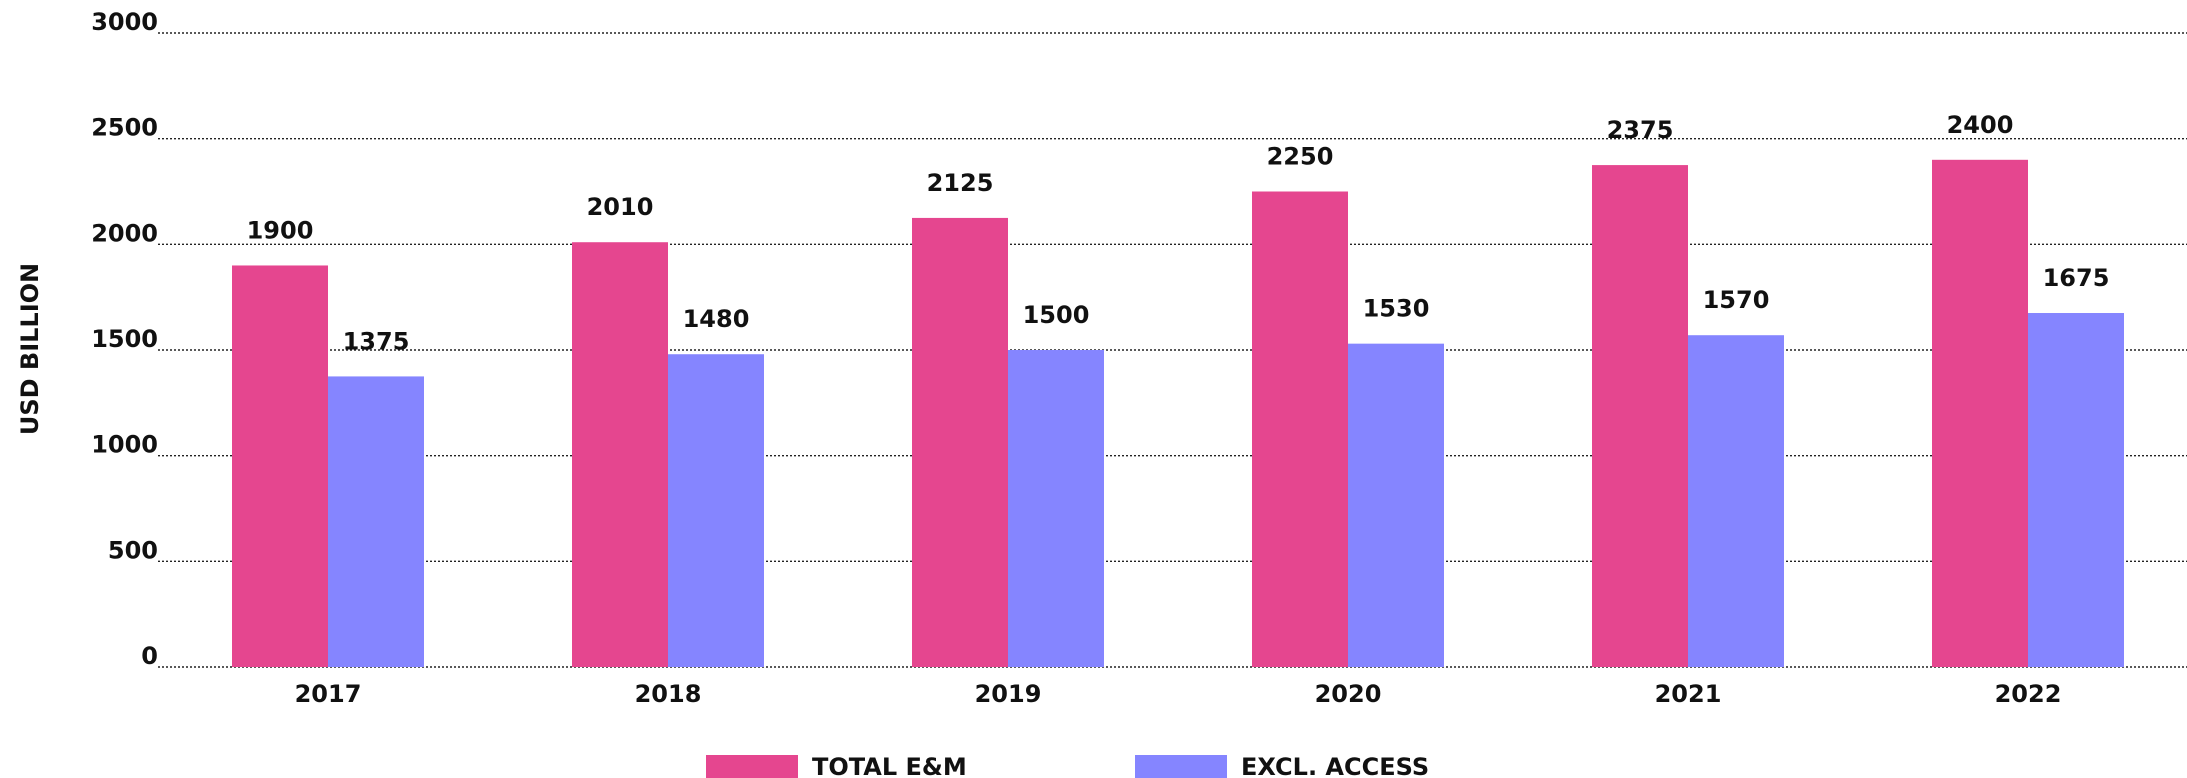  What do you see at coordinates (30, 349) in the screenshot?
I see `y-axis-title: USD BILLION` at bounding box center [30, 349].